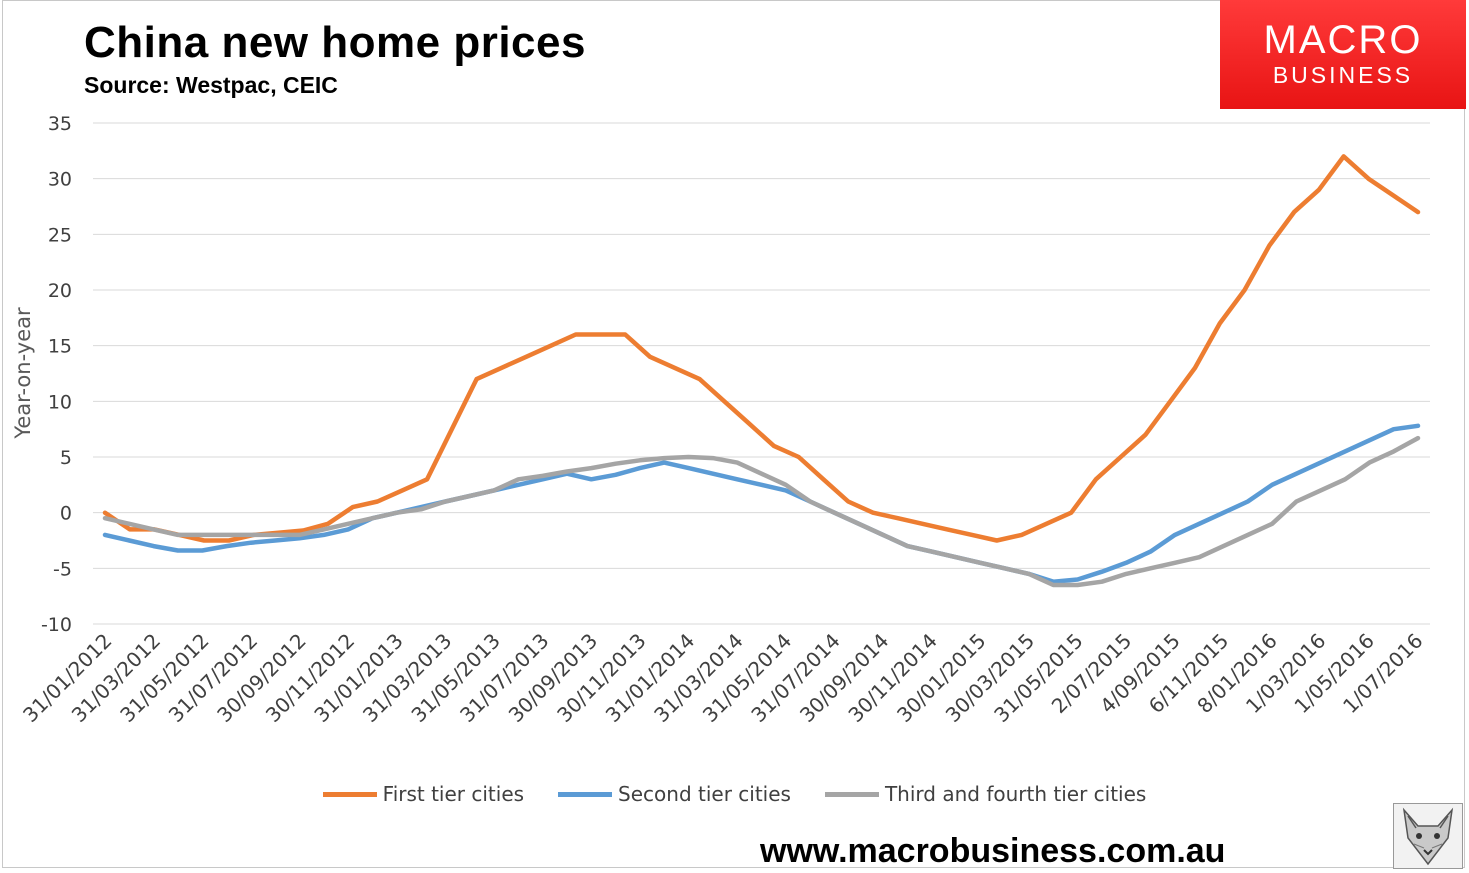 Image resolution: width=1469 pixels, height=873 pixels. What do you see at coordinates (993, 851) in the screenshot?
I see `website-url: www.macrobusiness.com.au` at bounding box center [993, 851].